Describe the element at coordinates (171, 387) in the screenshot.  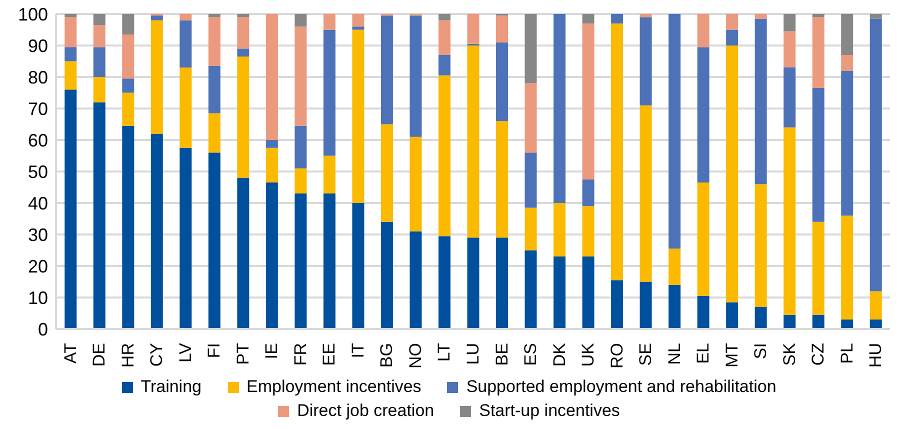
I see `legend-label: Training` at that location.